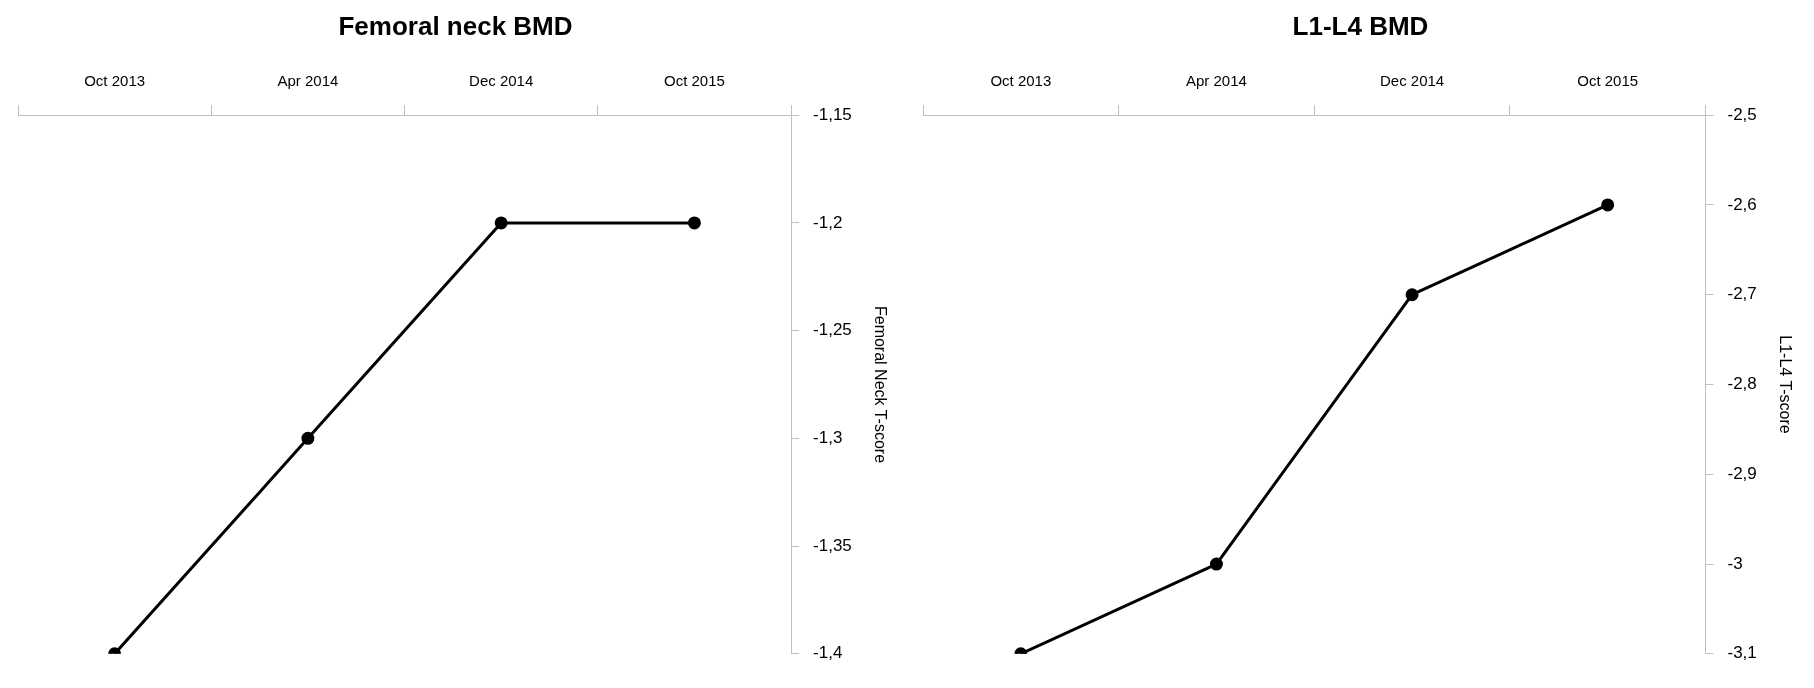  What do you see at coordinates (828, 438) in the screenshot?
I see `y-tick-label: -1,3` at bounding box center [828, 438].